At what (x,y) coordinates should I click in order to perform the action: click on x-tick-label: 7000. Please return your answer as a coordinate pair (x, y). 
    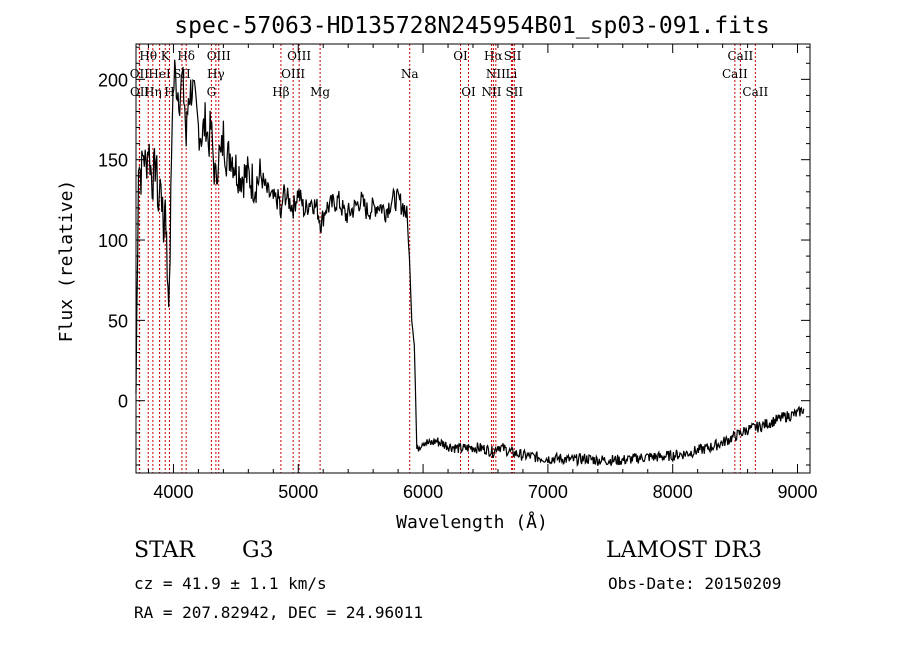
    Looking at the image, I should click on (548, 492).